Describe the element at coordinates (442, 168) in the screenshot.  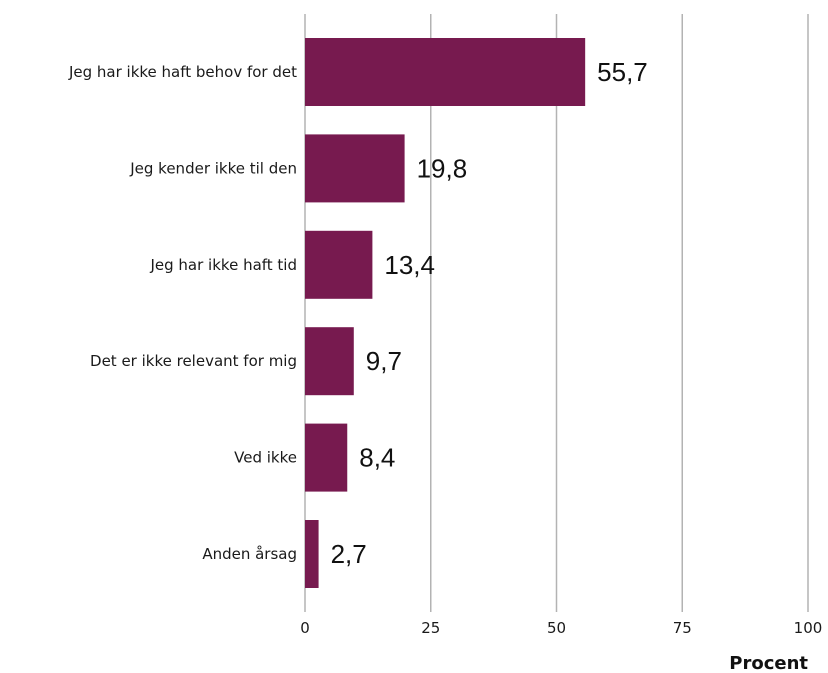
I see `data-label: 19,8` at that location.